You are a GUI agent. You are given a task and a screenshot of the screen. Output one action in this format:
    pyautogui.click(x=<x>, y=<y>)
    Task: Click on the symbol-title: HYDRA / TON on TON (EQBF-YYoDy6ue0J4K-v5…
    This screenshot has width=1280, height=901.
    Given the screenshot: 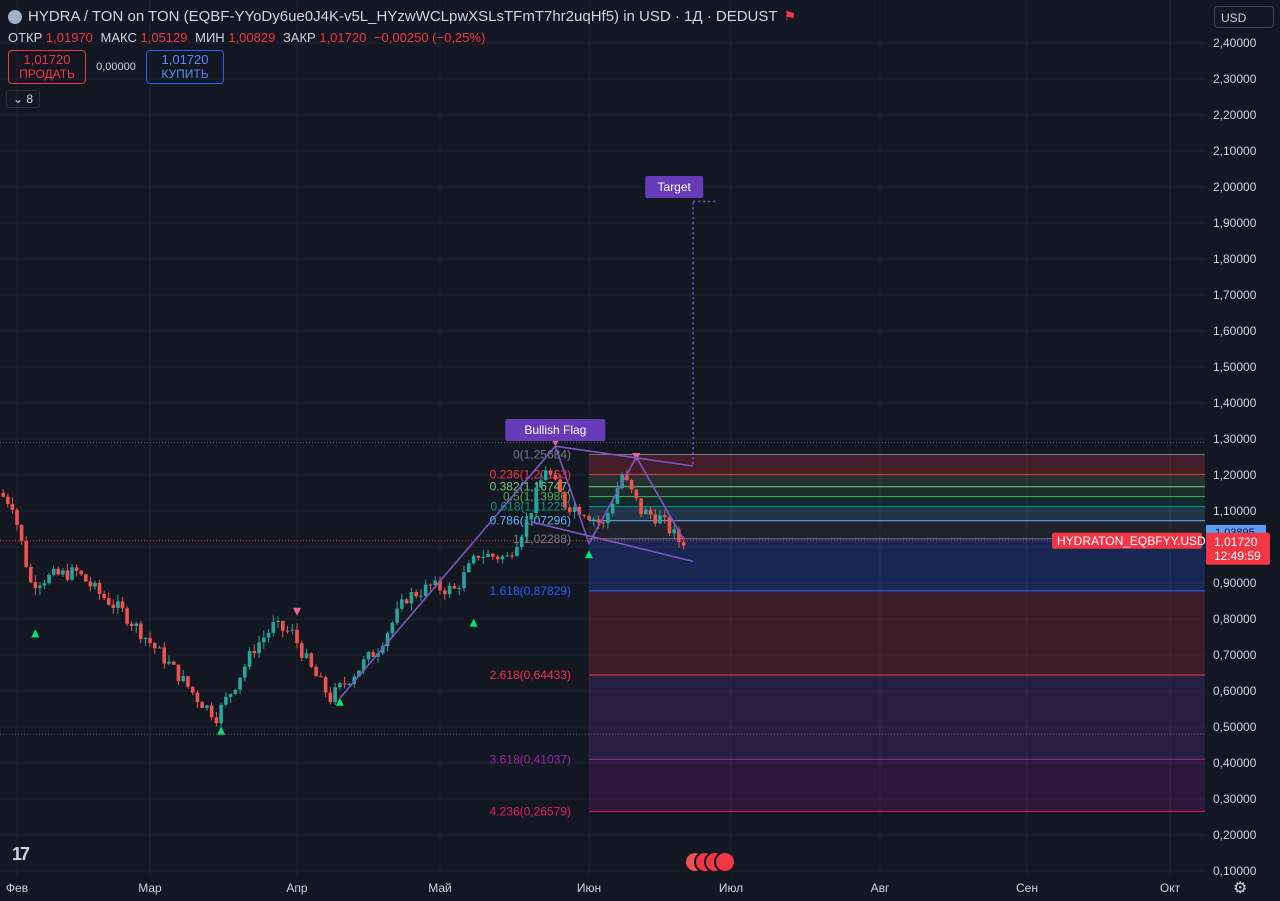 What is the action you would take?
    pyautogui.click(x=403, y=16)
    